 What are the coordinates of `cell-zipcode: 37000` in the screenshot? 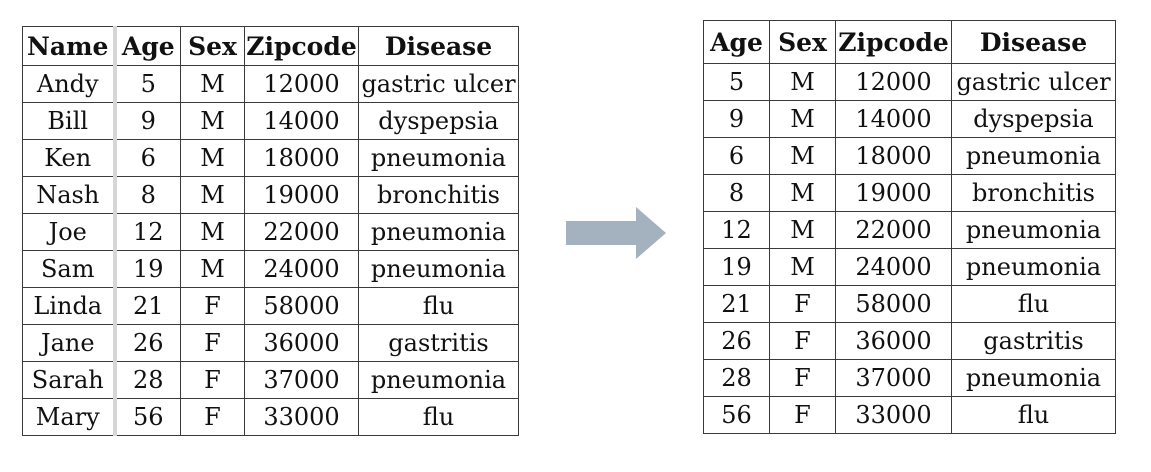 It's located at (301, 380).